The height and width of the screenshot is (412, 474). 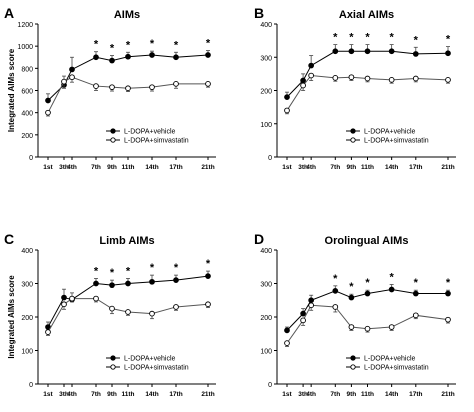 What do you see at coordinates (27, 92) in the screenshot?
I see `y-tick-label: 600` at bounding box center [27, 92].